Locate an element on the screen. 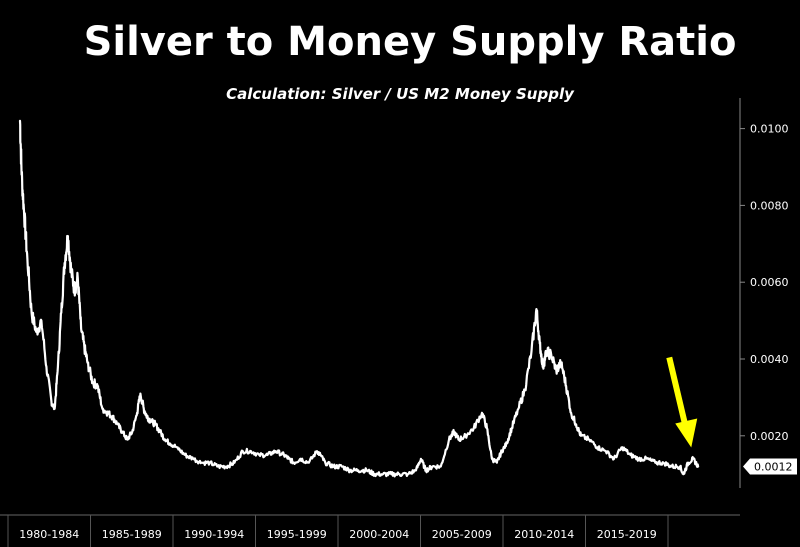  yellow-arrow-icon is located at coordinates (682, 402).